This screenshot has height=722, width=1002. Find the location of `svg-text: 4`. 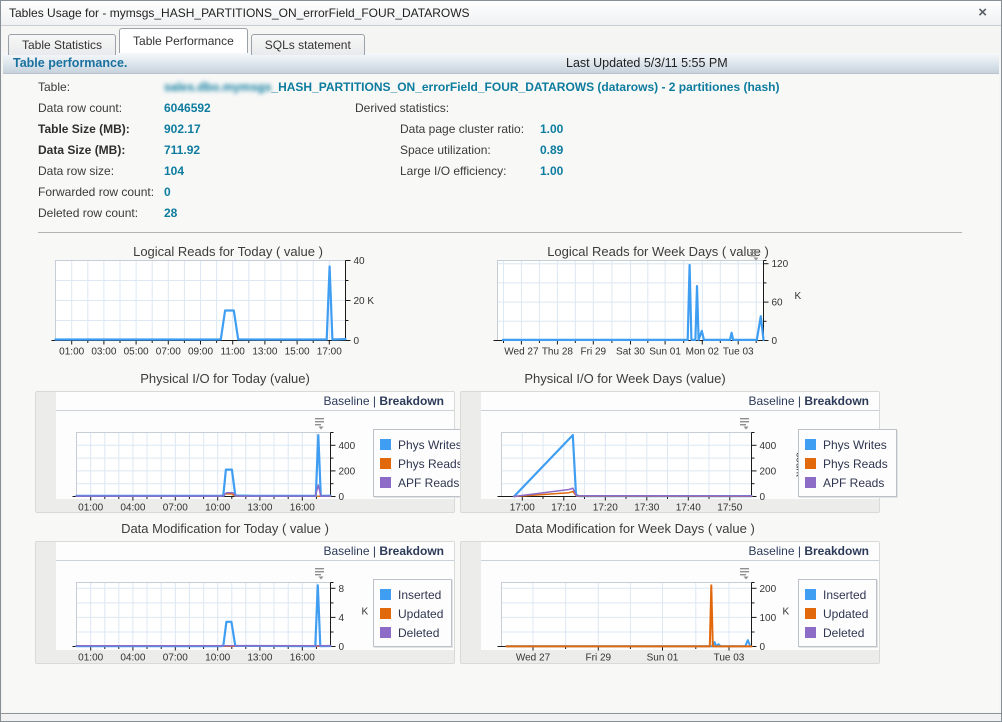

svg-text: 4 is located at coordinates (342, 618).